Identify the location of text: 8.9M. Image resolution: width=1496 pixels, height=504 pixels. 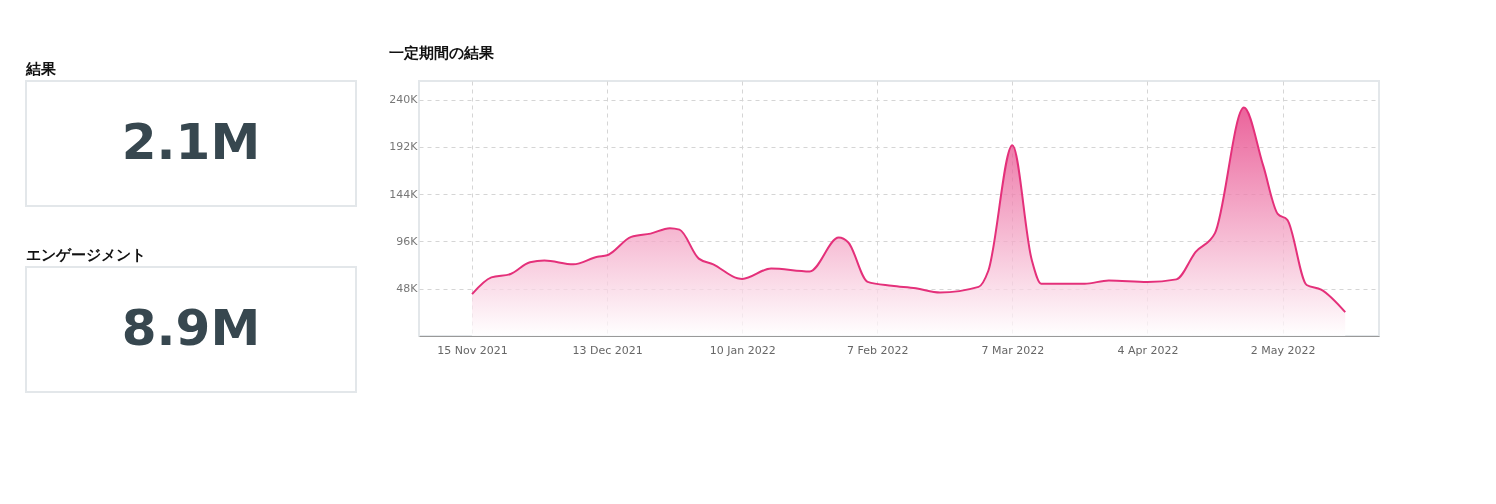
(191, 327).